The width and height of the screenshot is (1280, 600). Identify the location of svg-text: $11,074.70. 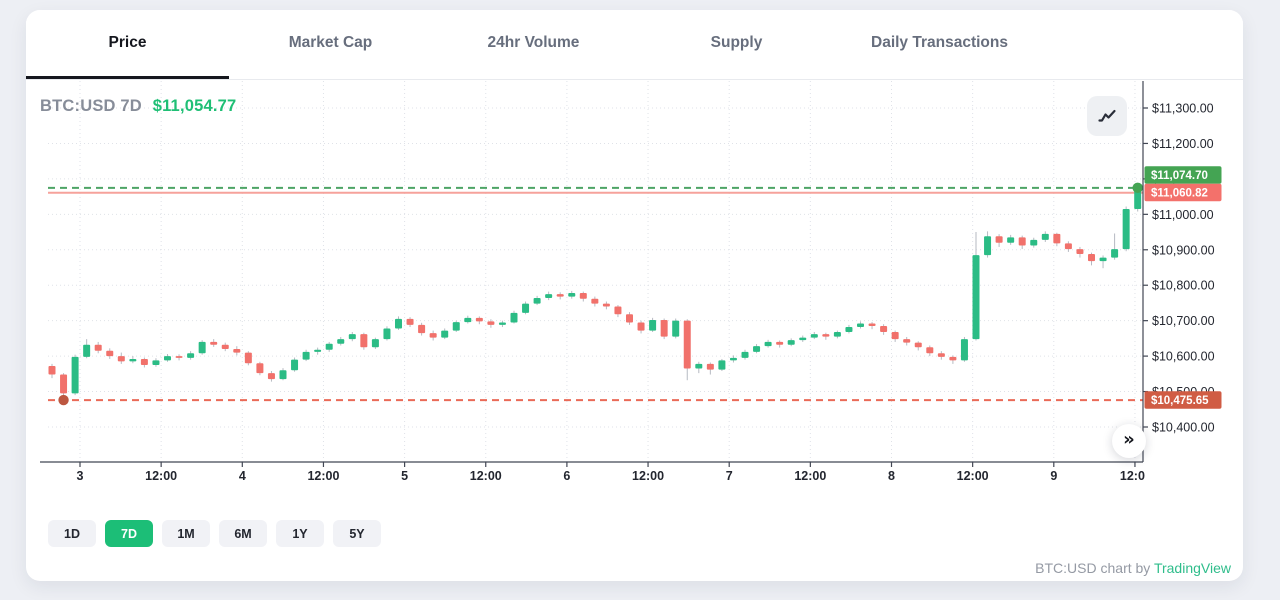
(1179, 176).